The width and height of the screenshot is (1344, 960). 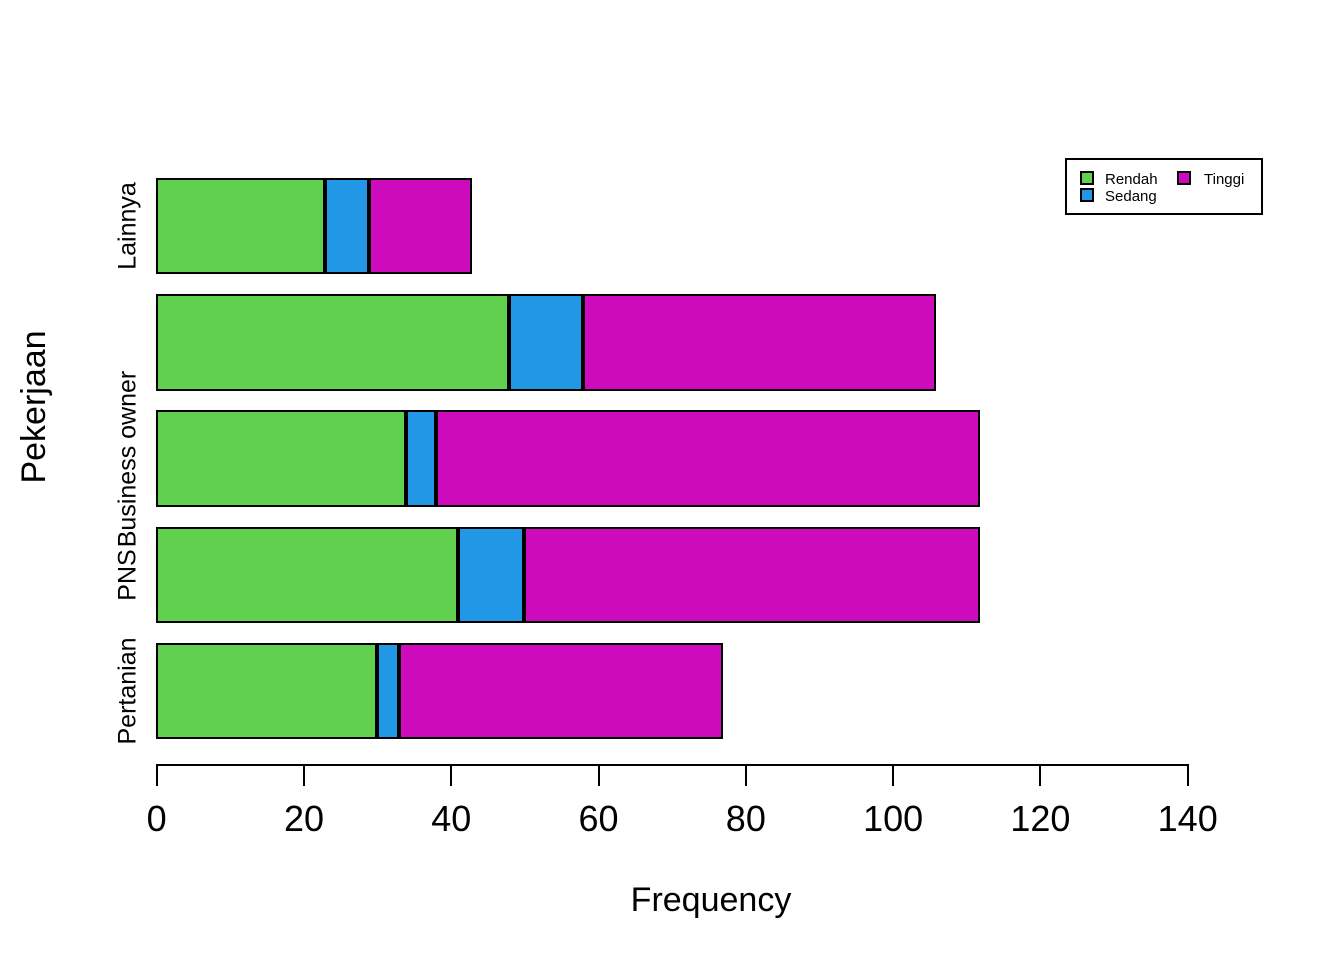 I want to click on x-axis-title: Frequency, so click(x=711, y=900).